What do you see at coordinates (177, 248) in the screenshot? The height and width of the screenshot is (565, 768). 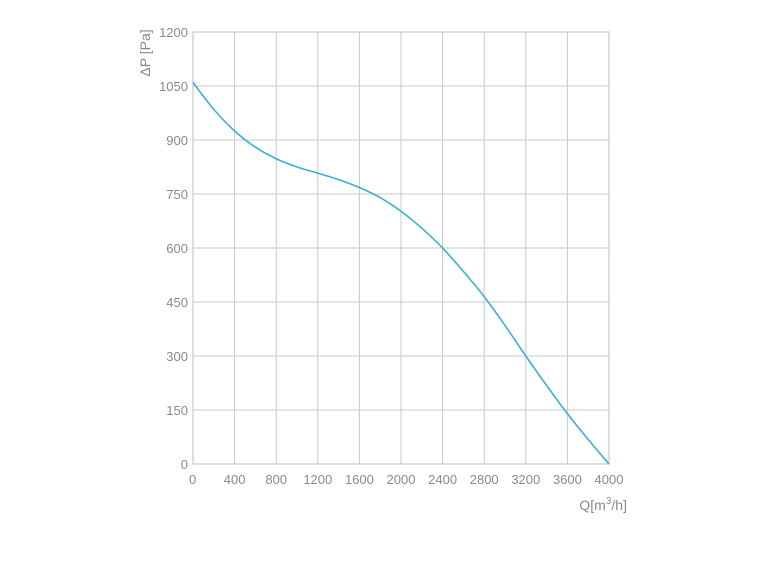 I see `y-tick-label: 600` at bounding box center [177, 248].